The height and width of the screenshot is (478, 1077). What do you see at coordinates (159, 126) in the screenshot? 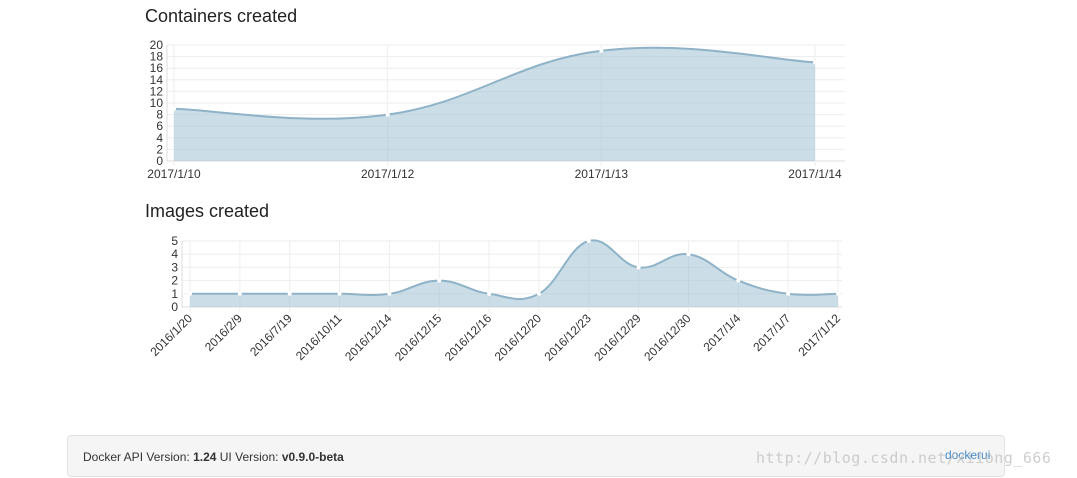
I see `y-tick-label: 6` at bounding box center [159, 126].